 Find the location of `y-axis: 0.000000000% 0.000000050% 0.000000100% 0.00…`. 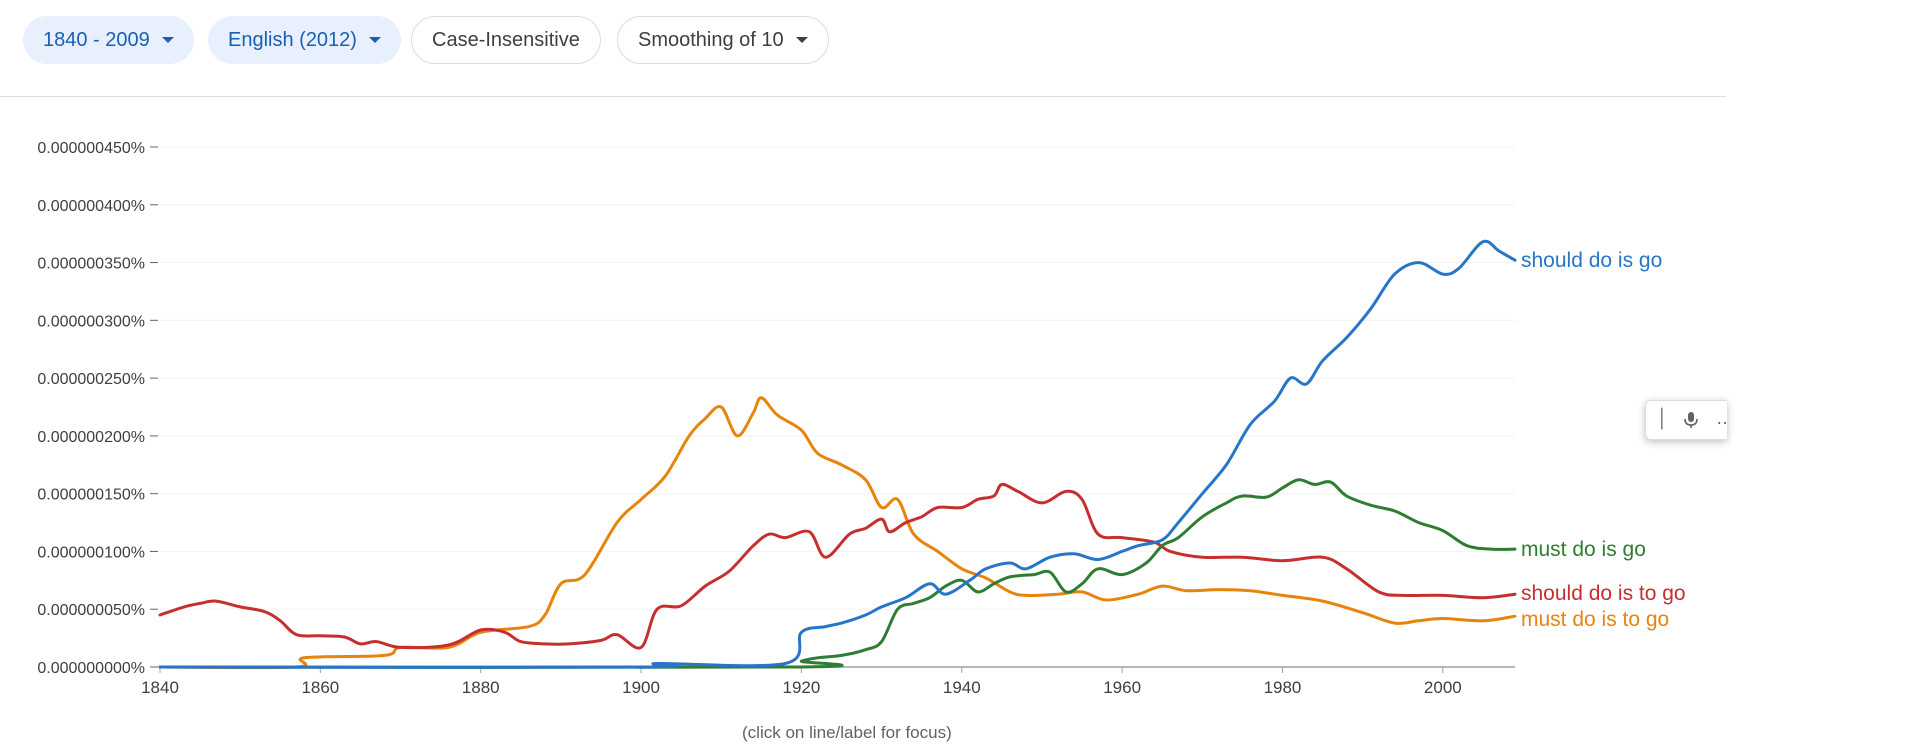

y-axis: 0.000000000% 0.000000050% 0.000000100% 0.00… is located at coordinates (97, 408).